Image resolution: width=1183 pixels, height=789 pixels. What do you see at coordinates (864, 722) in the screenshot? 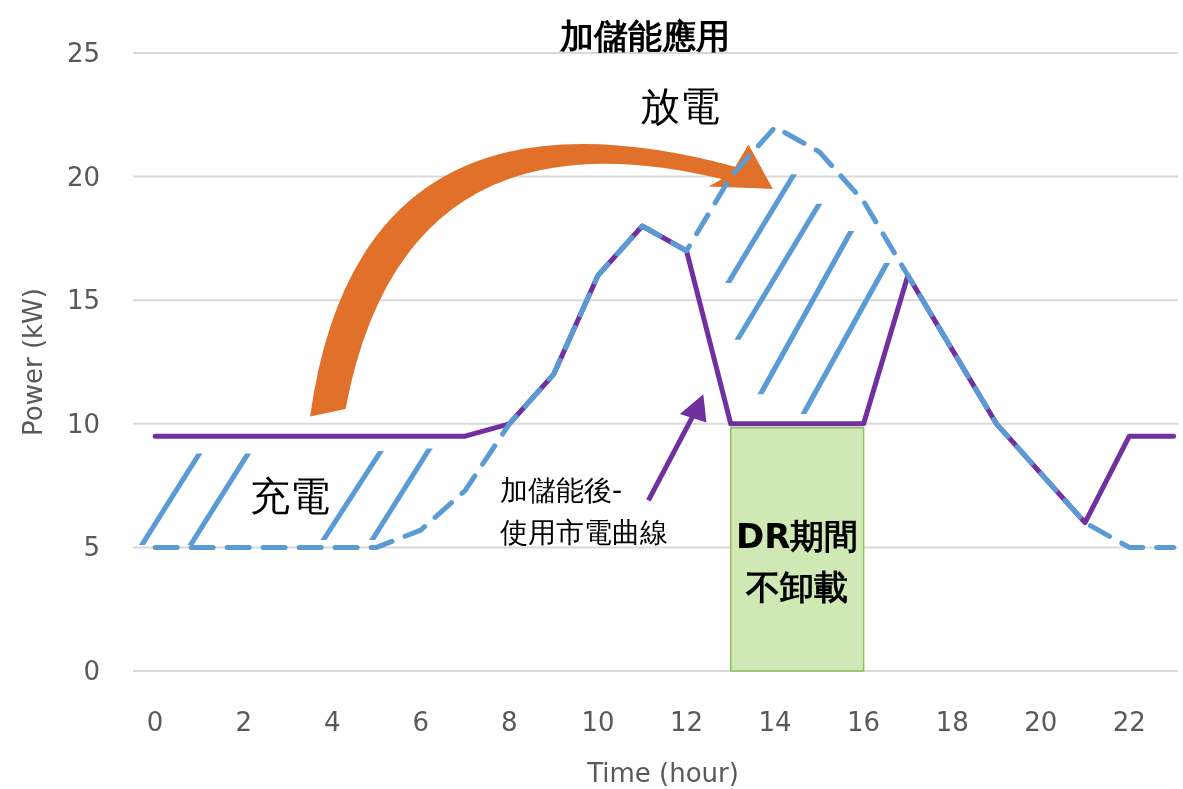
I see `x-tick-label: 16` at bounding box center [864, 722].